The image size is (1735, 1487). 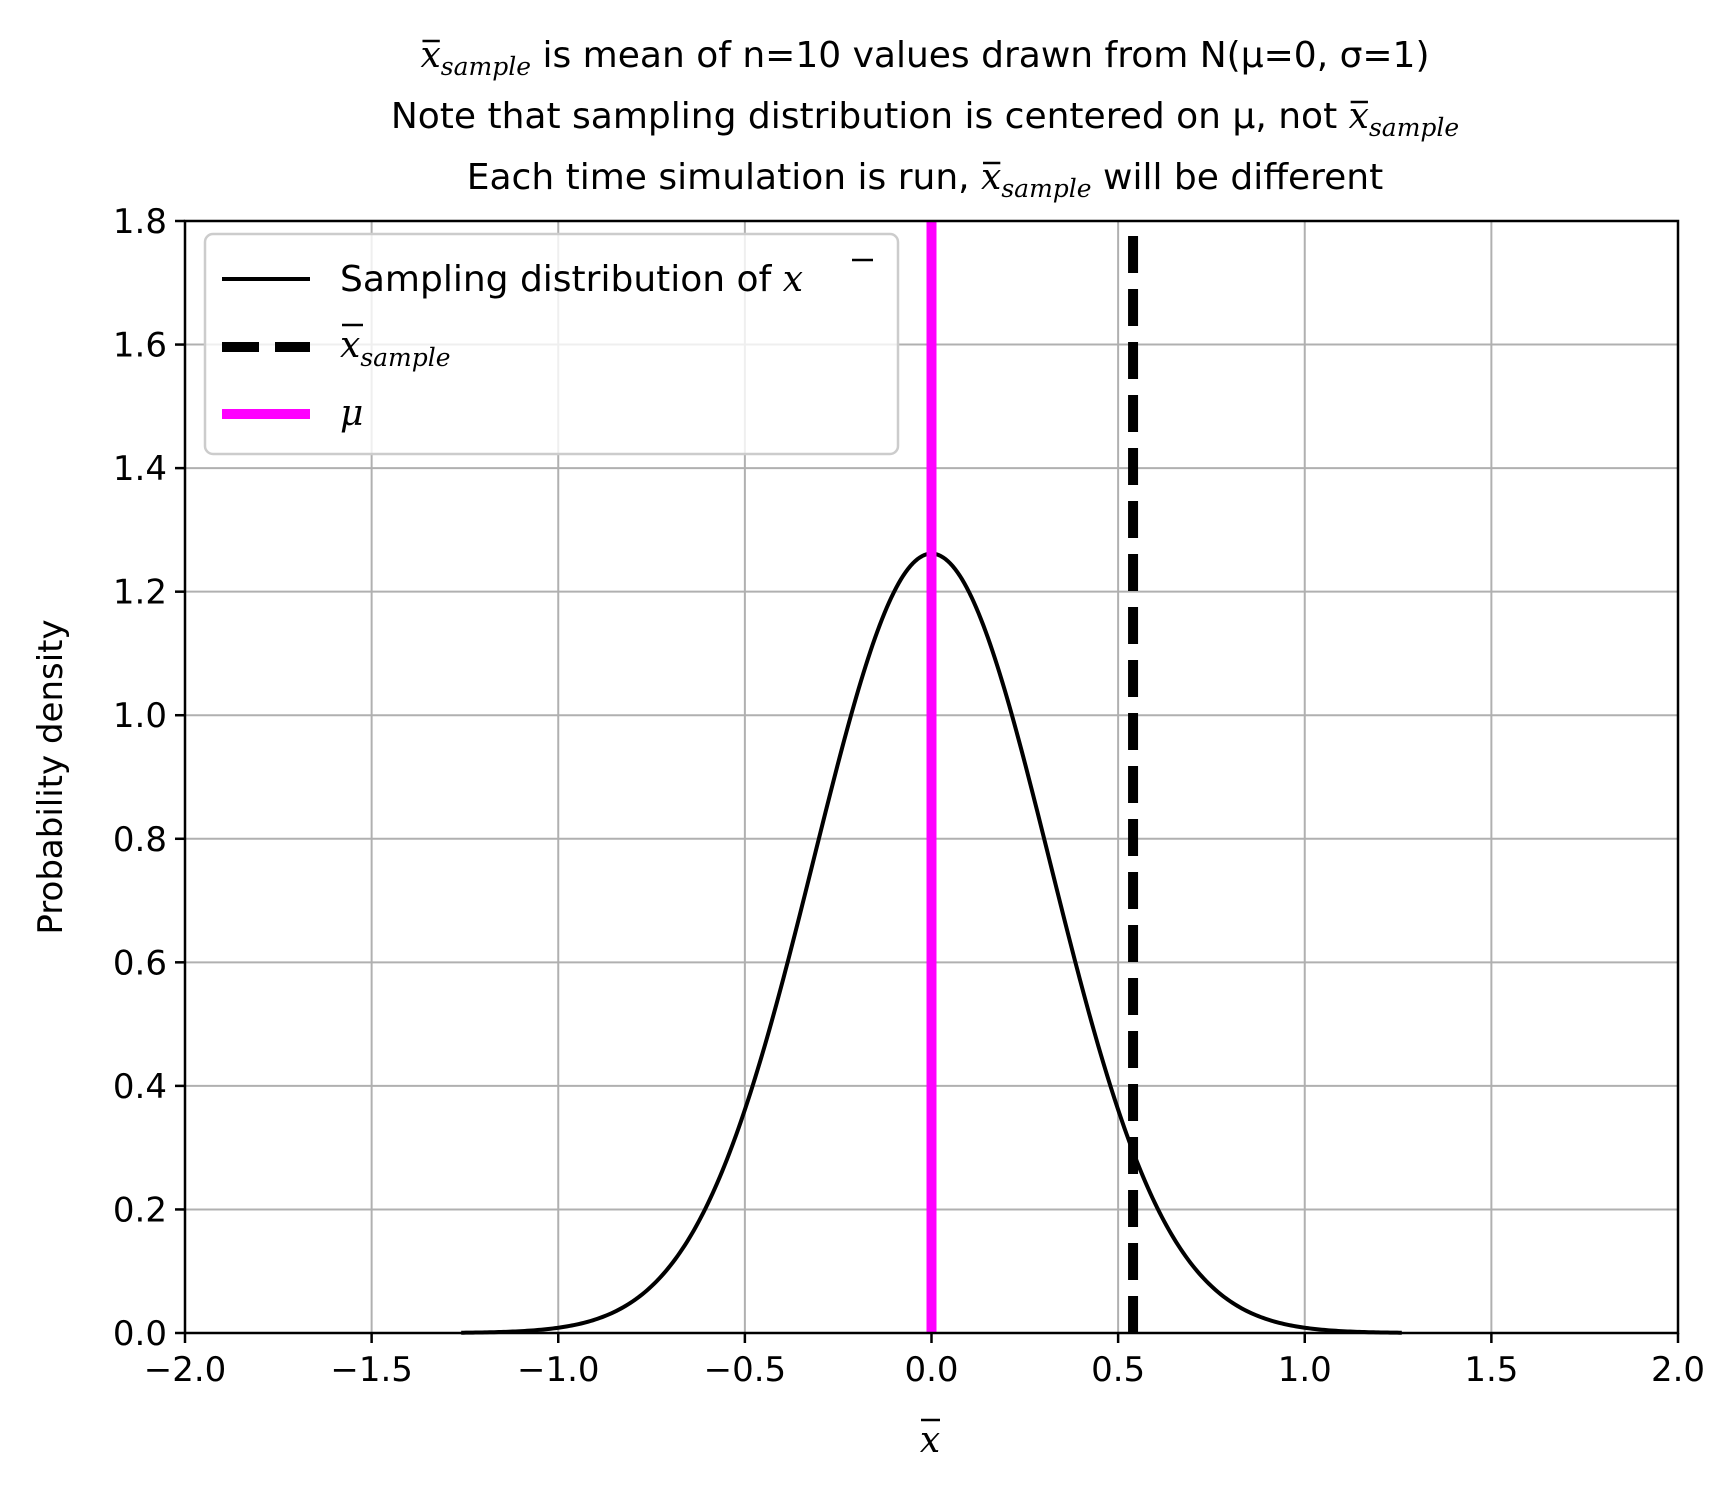 What do you see at coordinates (140, 346) in the screenshot?
I see `y-tick-label-8: 1.6` at bounding box center [140, 346].